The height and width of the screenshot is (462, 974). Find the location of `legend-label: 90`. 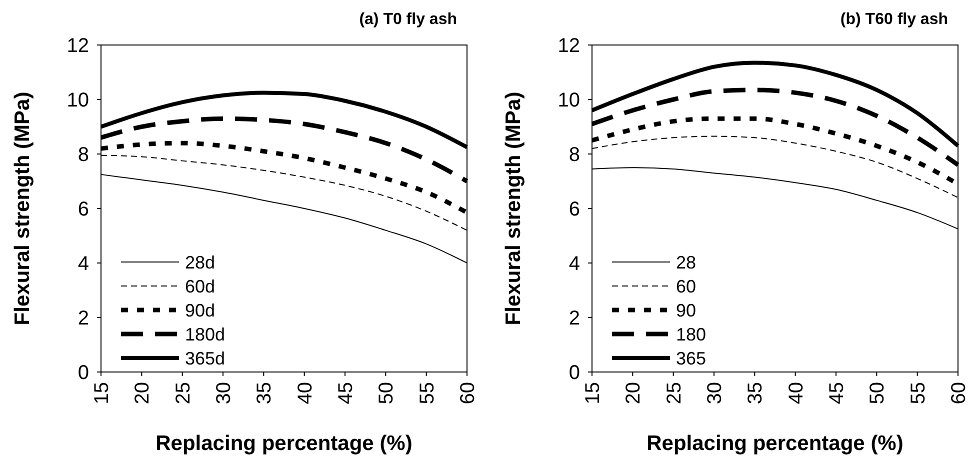

legend-label: 90 is located at coordinates (686, 310).